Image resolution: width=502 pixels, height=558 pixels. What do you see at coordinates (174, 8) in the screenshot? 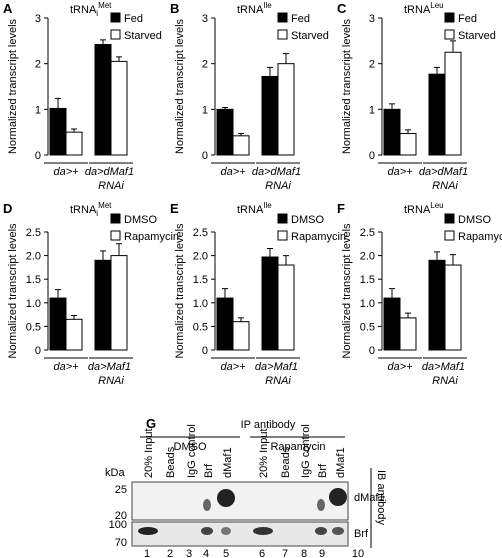
I see `panel-letter: B` at bounding box center [174, 8].